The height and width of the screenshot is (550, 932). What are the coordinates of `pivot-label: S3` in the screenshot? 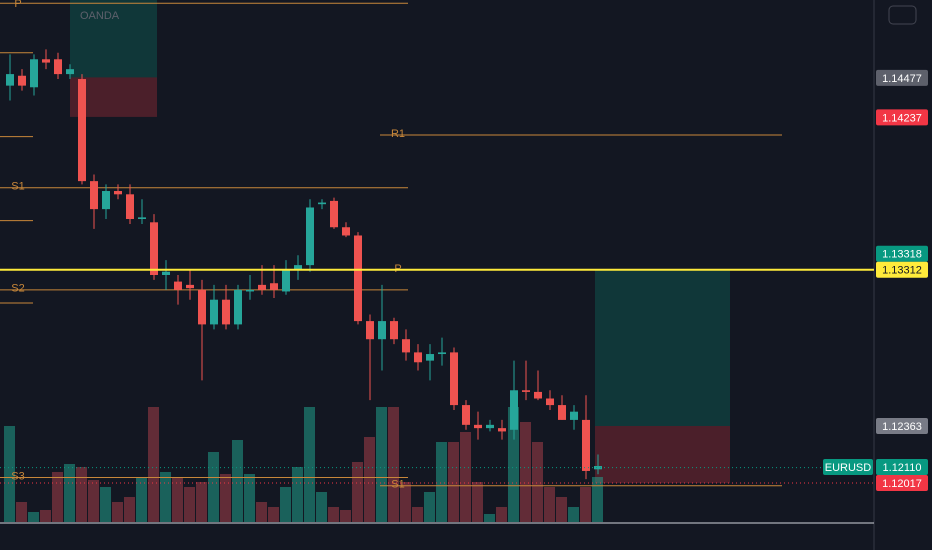 It's located at (17, 476).